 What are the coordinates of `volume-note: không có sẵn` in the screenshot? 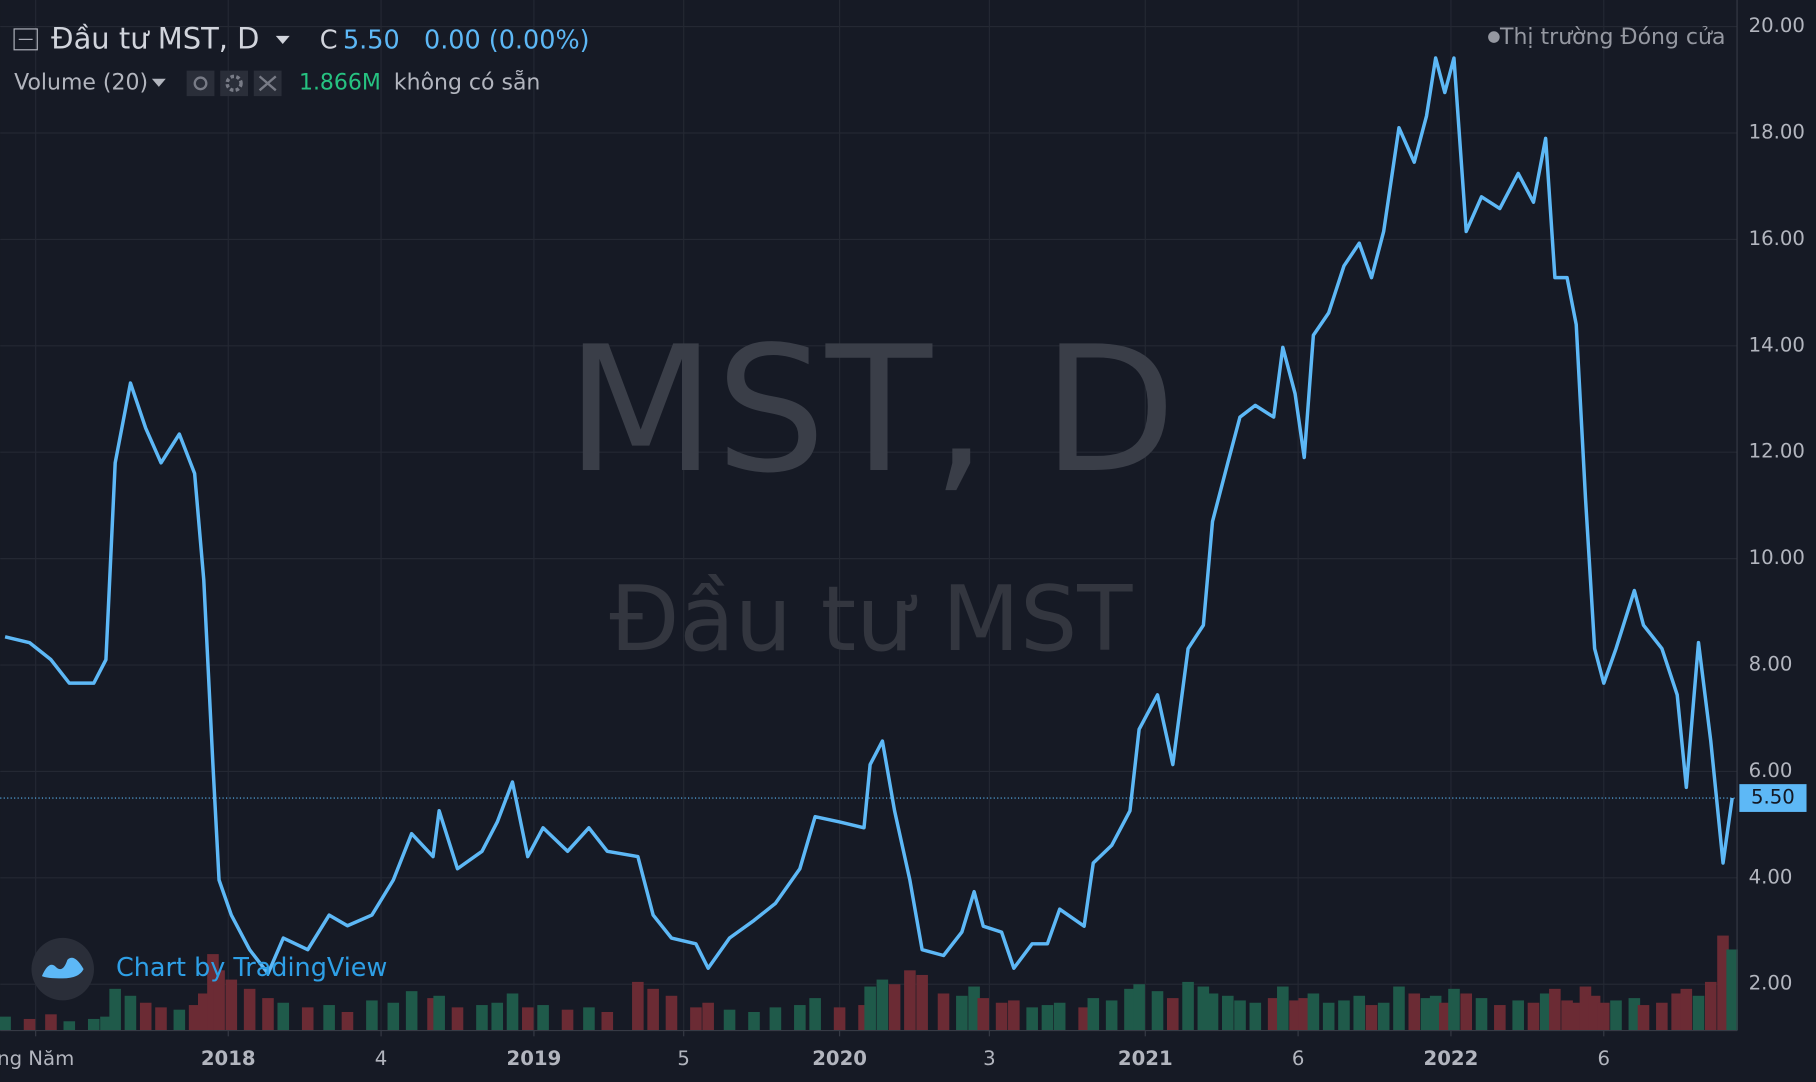 It's located at (467, 82).